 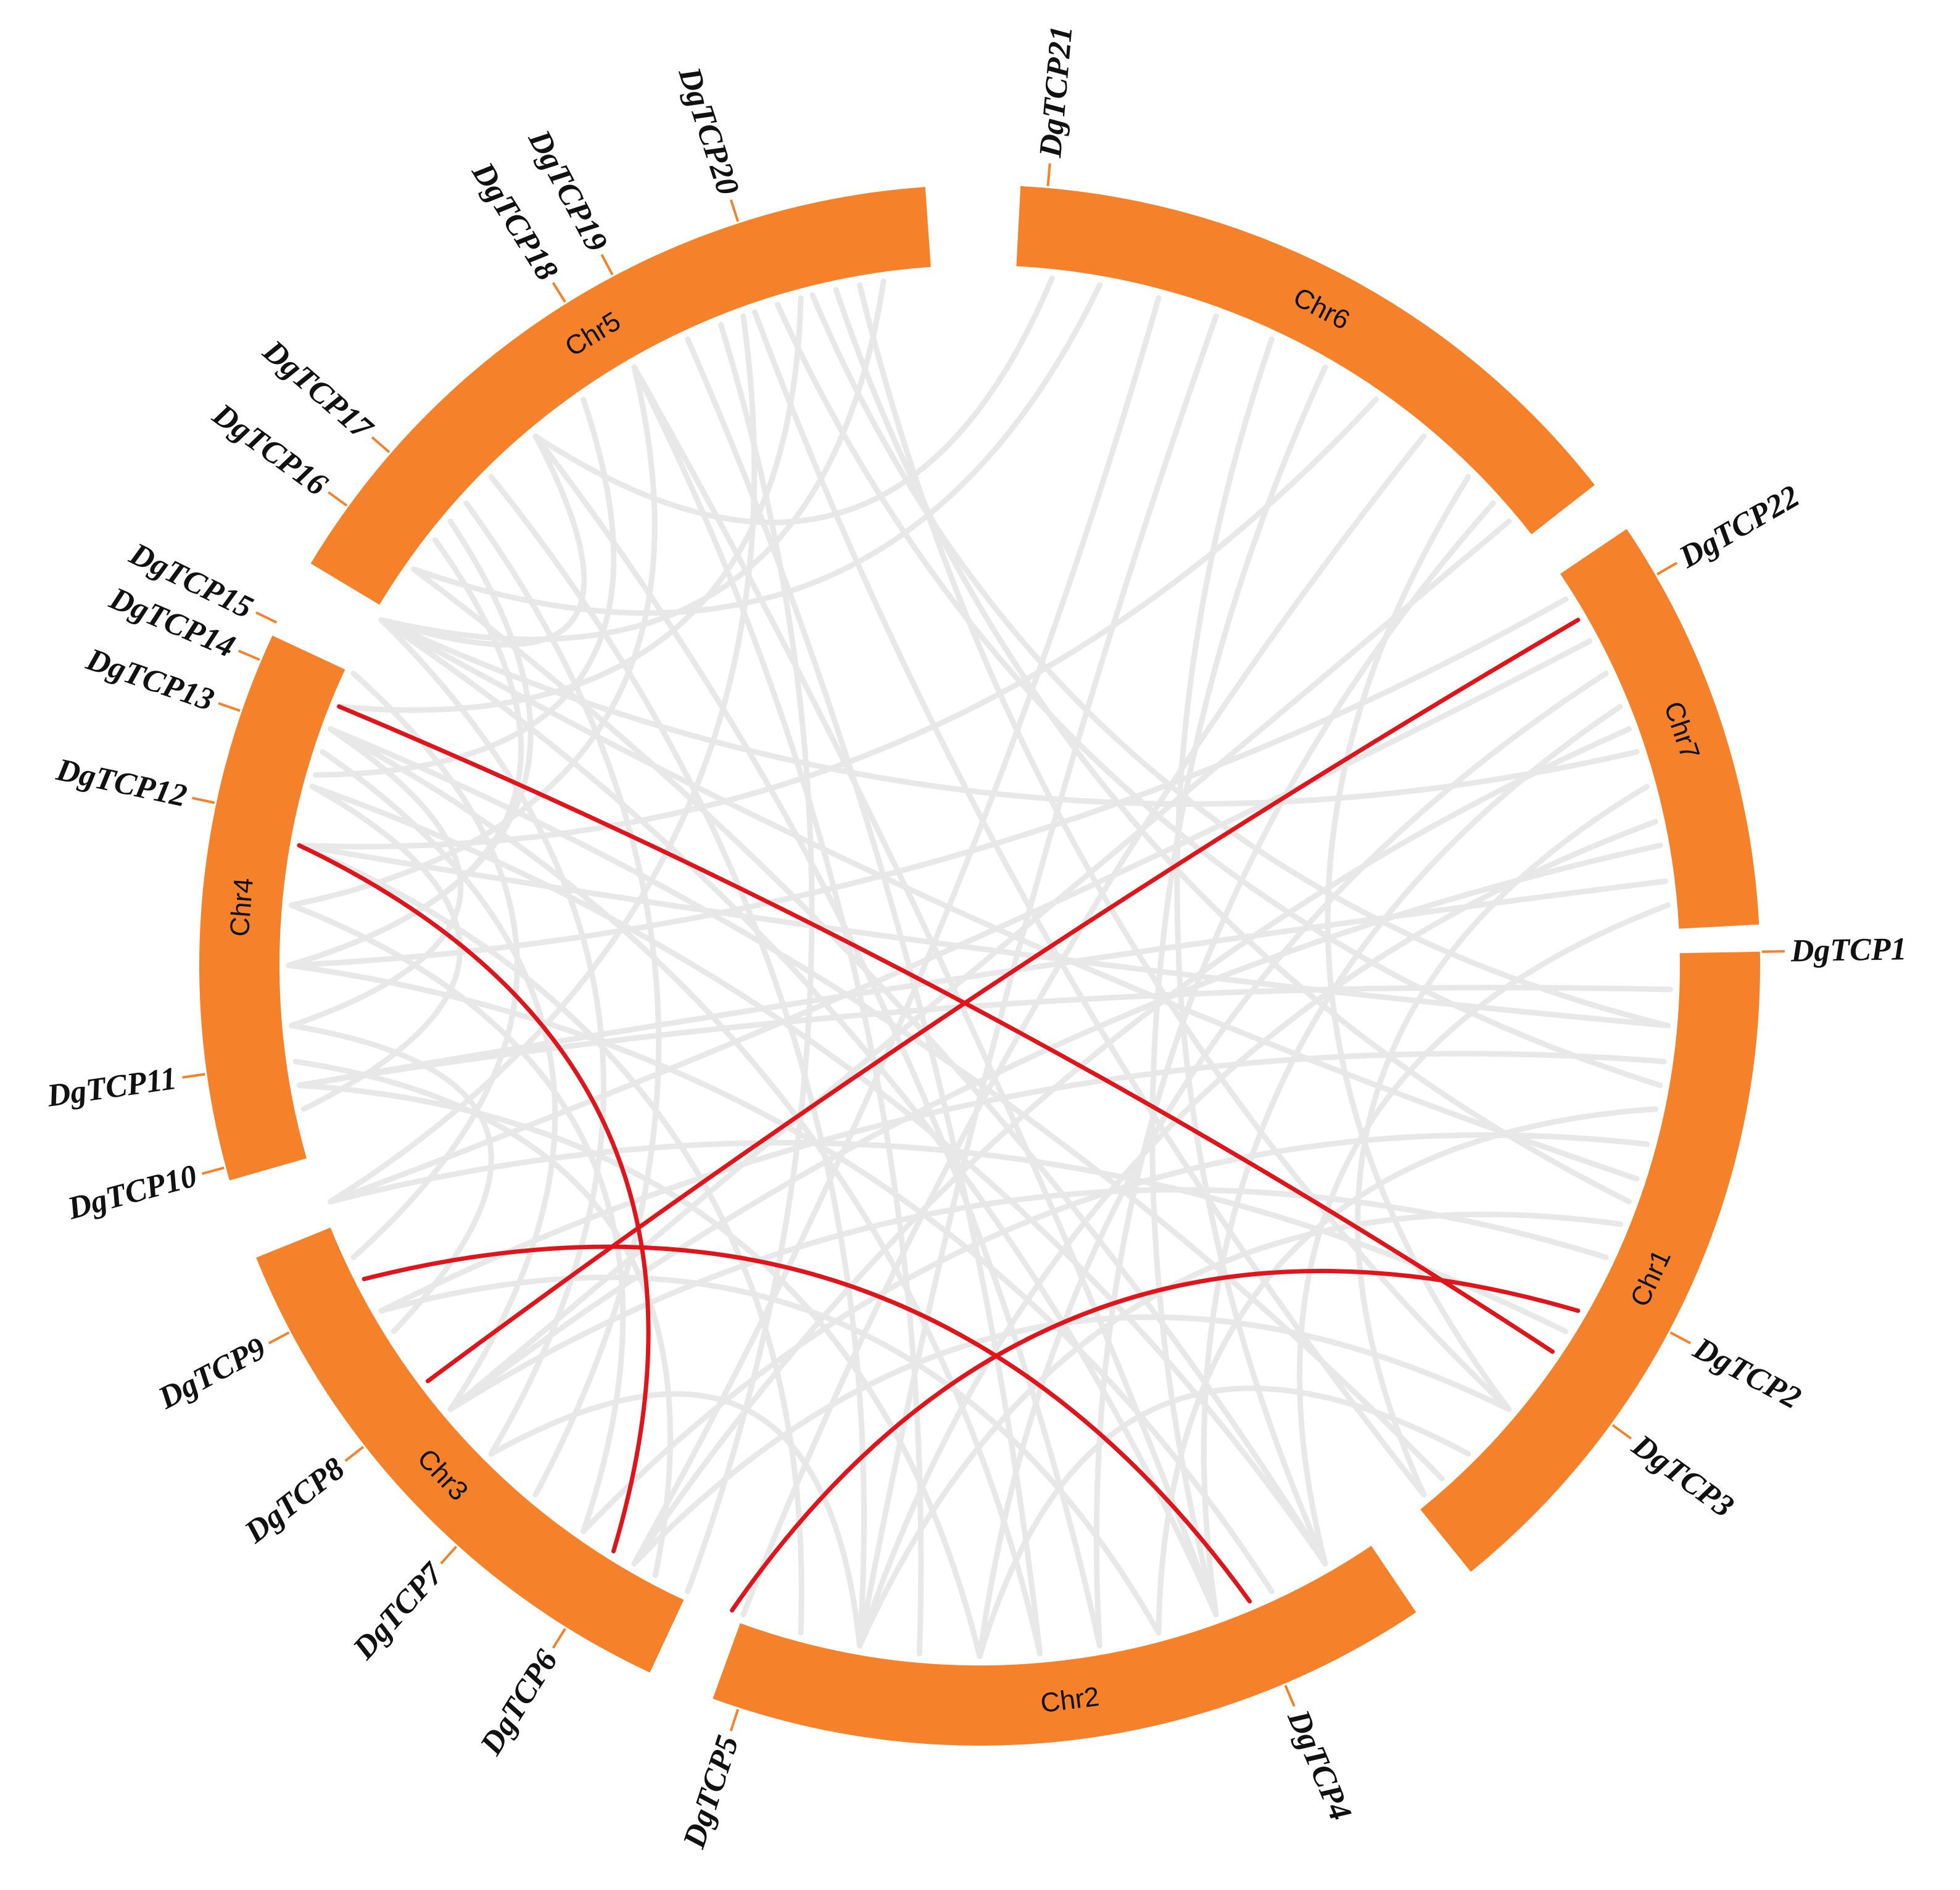 What do you see at coordinates (193, 1076) in the screenshot?
I see `gene-tick-dgtcp11` at bounding box center [193, 1076].